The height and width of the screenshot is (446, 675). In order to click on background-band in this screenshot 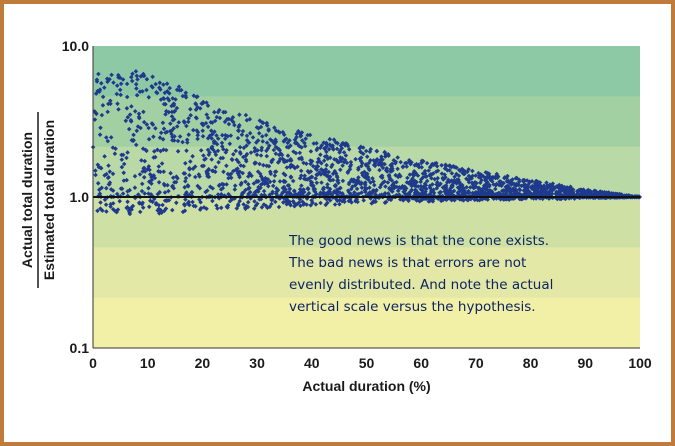, I will do `click(366, 323)`.